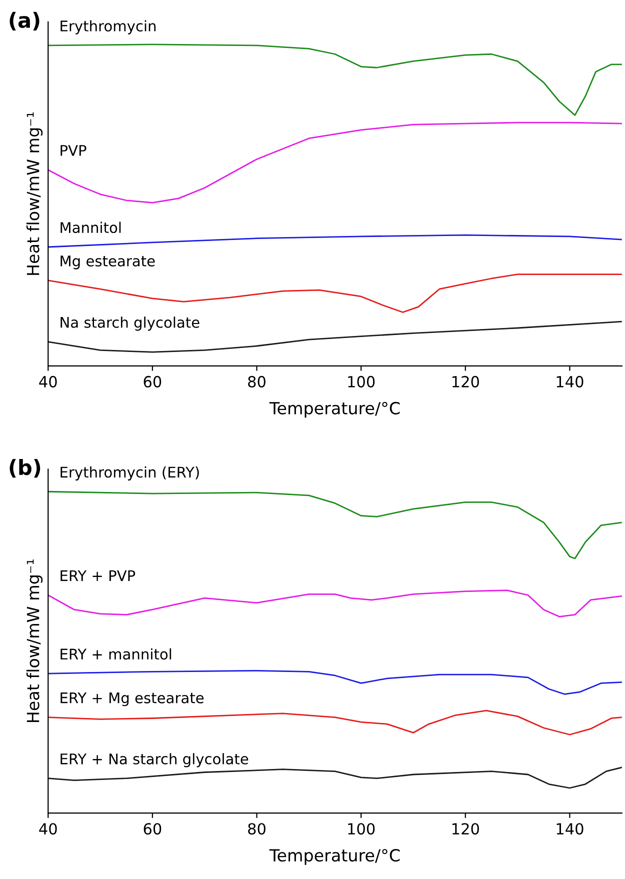 This screenshot has width=625, height=879. Describe the element at coordinates (107, 263) in the screenshot. I see `series-label: Mg estearate` at that location.